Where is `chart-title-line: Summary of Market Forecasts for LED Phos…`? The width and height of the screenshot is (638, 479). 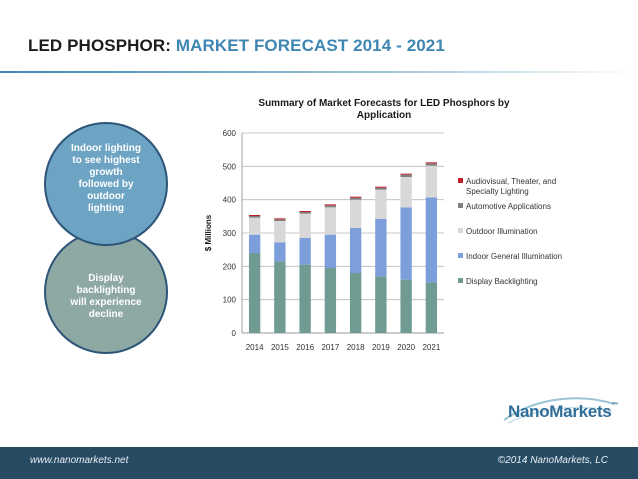
chart-title-line: Summary of Market Forecasts for LED Phos… is located at coordinates (384, 103).